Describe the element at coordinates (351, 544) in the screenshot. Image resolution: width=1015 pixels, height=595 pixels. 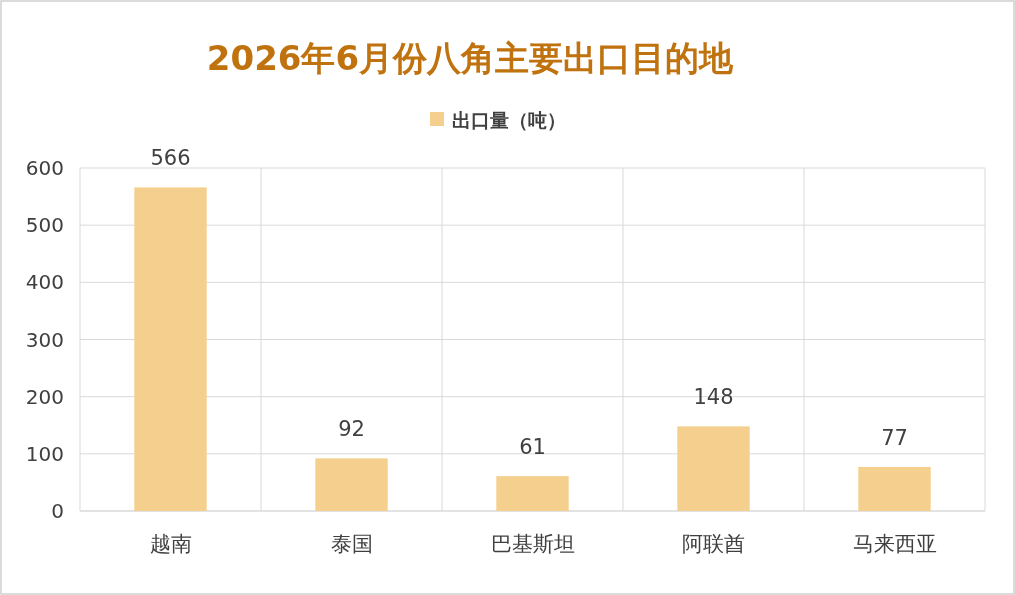
I see `x-tick-label: 泰国` at that location.